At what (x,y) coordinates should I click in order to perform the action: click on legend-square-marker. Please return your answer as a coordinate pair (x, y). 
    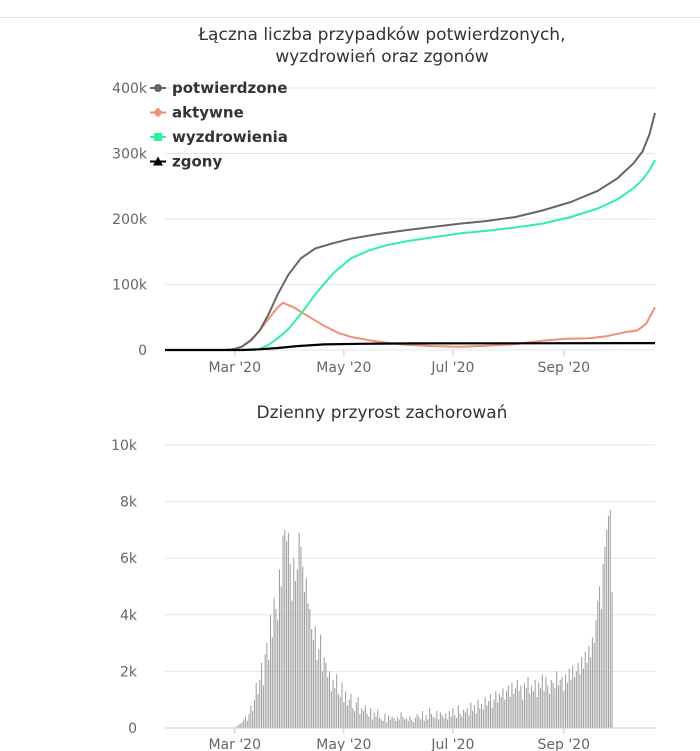
    Looking at the image, I should click on (158, 137).